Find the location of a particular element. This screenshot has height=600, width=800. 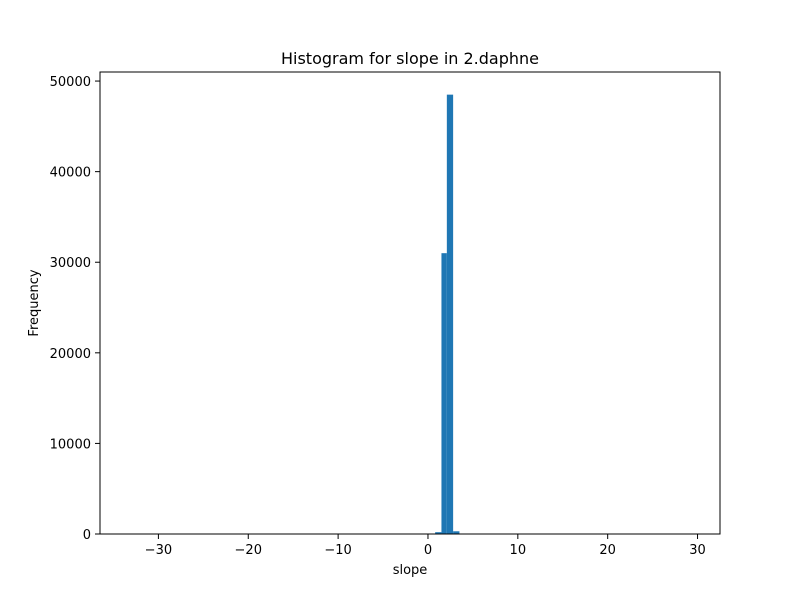

x-axis-ticks: −30 −20 −10 0 10 20 30 is located at coordinates (425, 546).